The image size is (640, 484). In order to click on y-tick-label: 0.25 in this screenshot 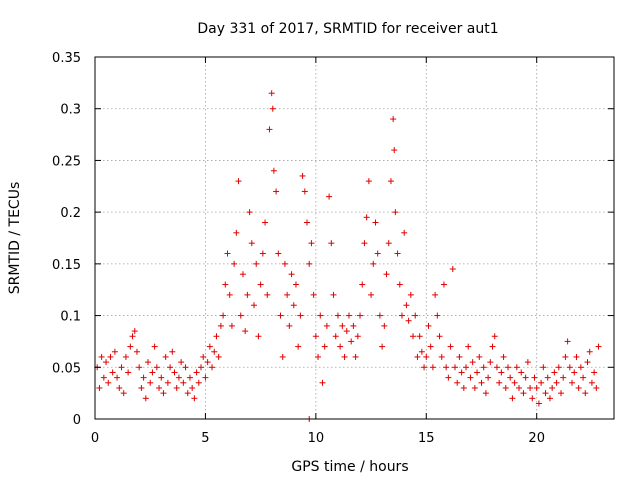, I will do `click(66, 161)`.